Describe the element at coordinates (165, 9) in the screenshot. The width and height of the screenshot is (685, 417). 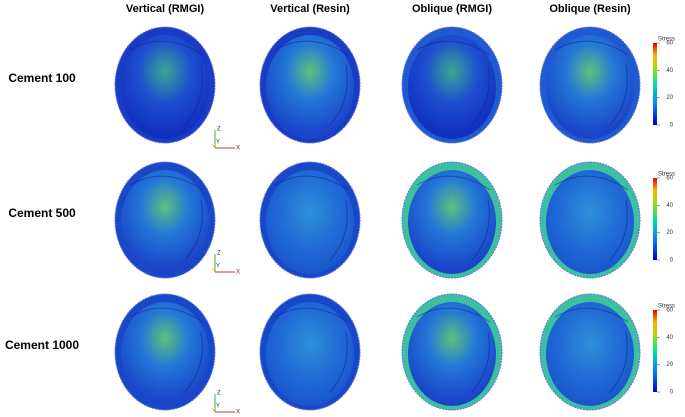
I see `column-header: Vertical (RMGI)` at that location.